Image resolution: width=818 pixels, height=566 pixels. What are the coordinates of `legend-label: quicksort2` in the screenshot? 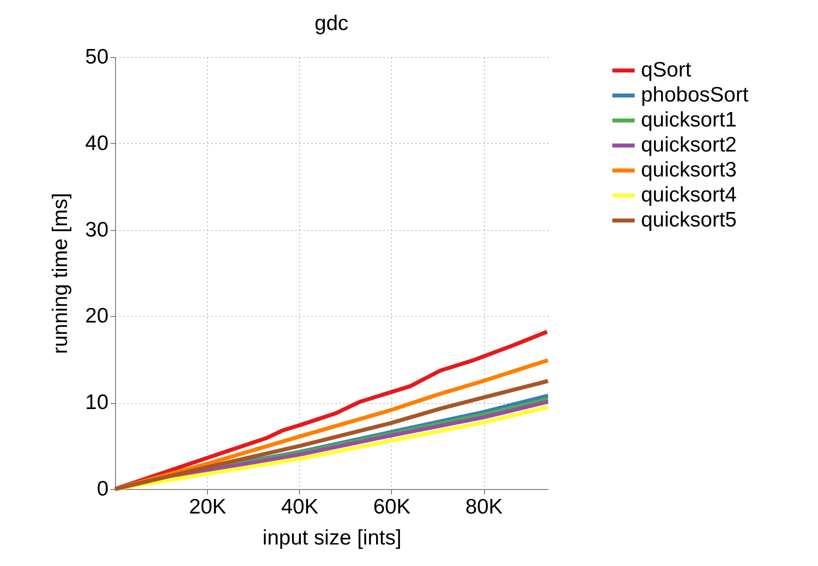 It's located at (689, 145).